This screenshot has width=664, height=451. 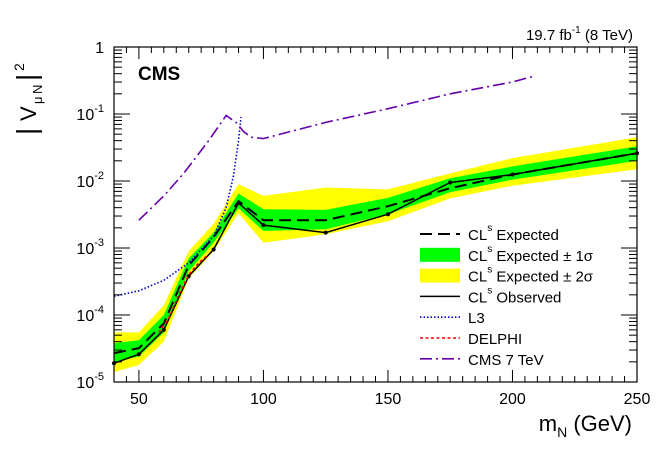 What do you see at coordinates (139, 399) in the screenshot?
I see `x-tick-label: 50` at bounding box center [139, 399].